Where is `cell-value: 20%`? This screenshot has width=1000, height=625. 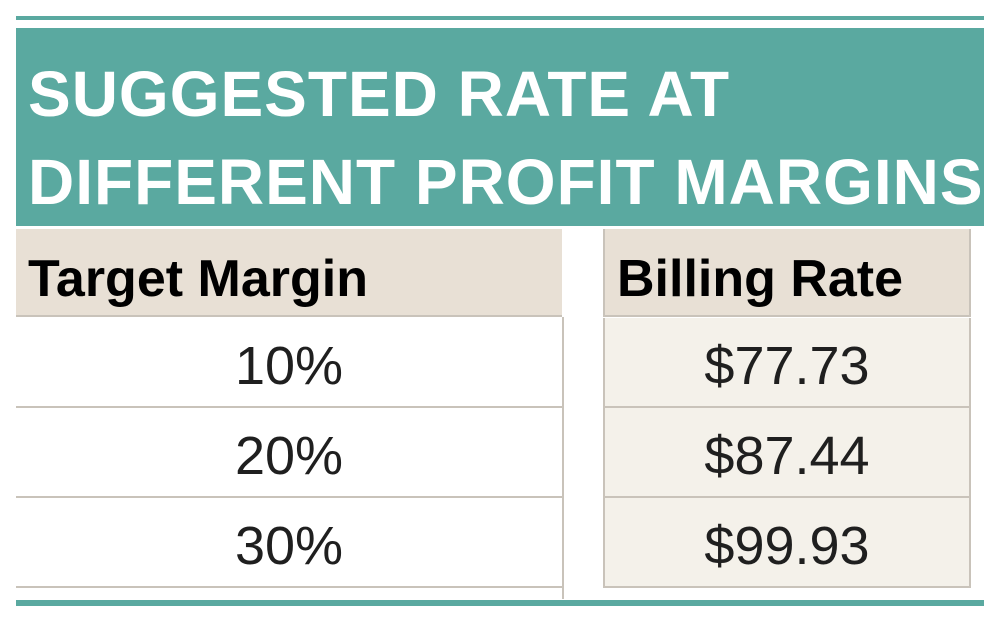
cell-value: 20% is located at coordinates (289, 456).